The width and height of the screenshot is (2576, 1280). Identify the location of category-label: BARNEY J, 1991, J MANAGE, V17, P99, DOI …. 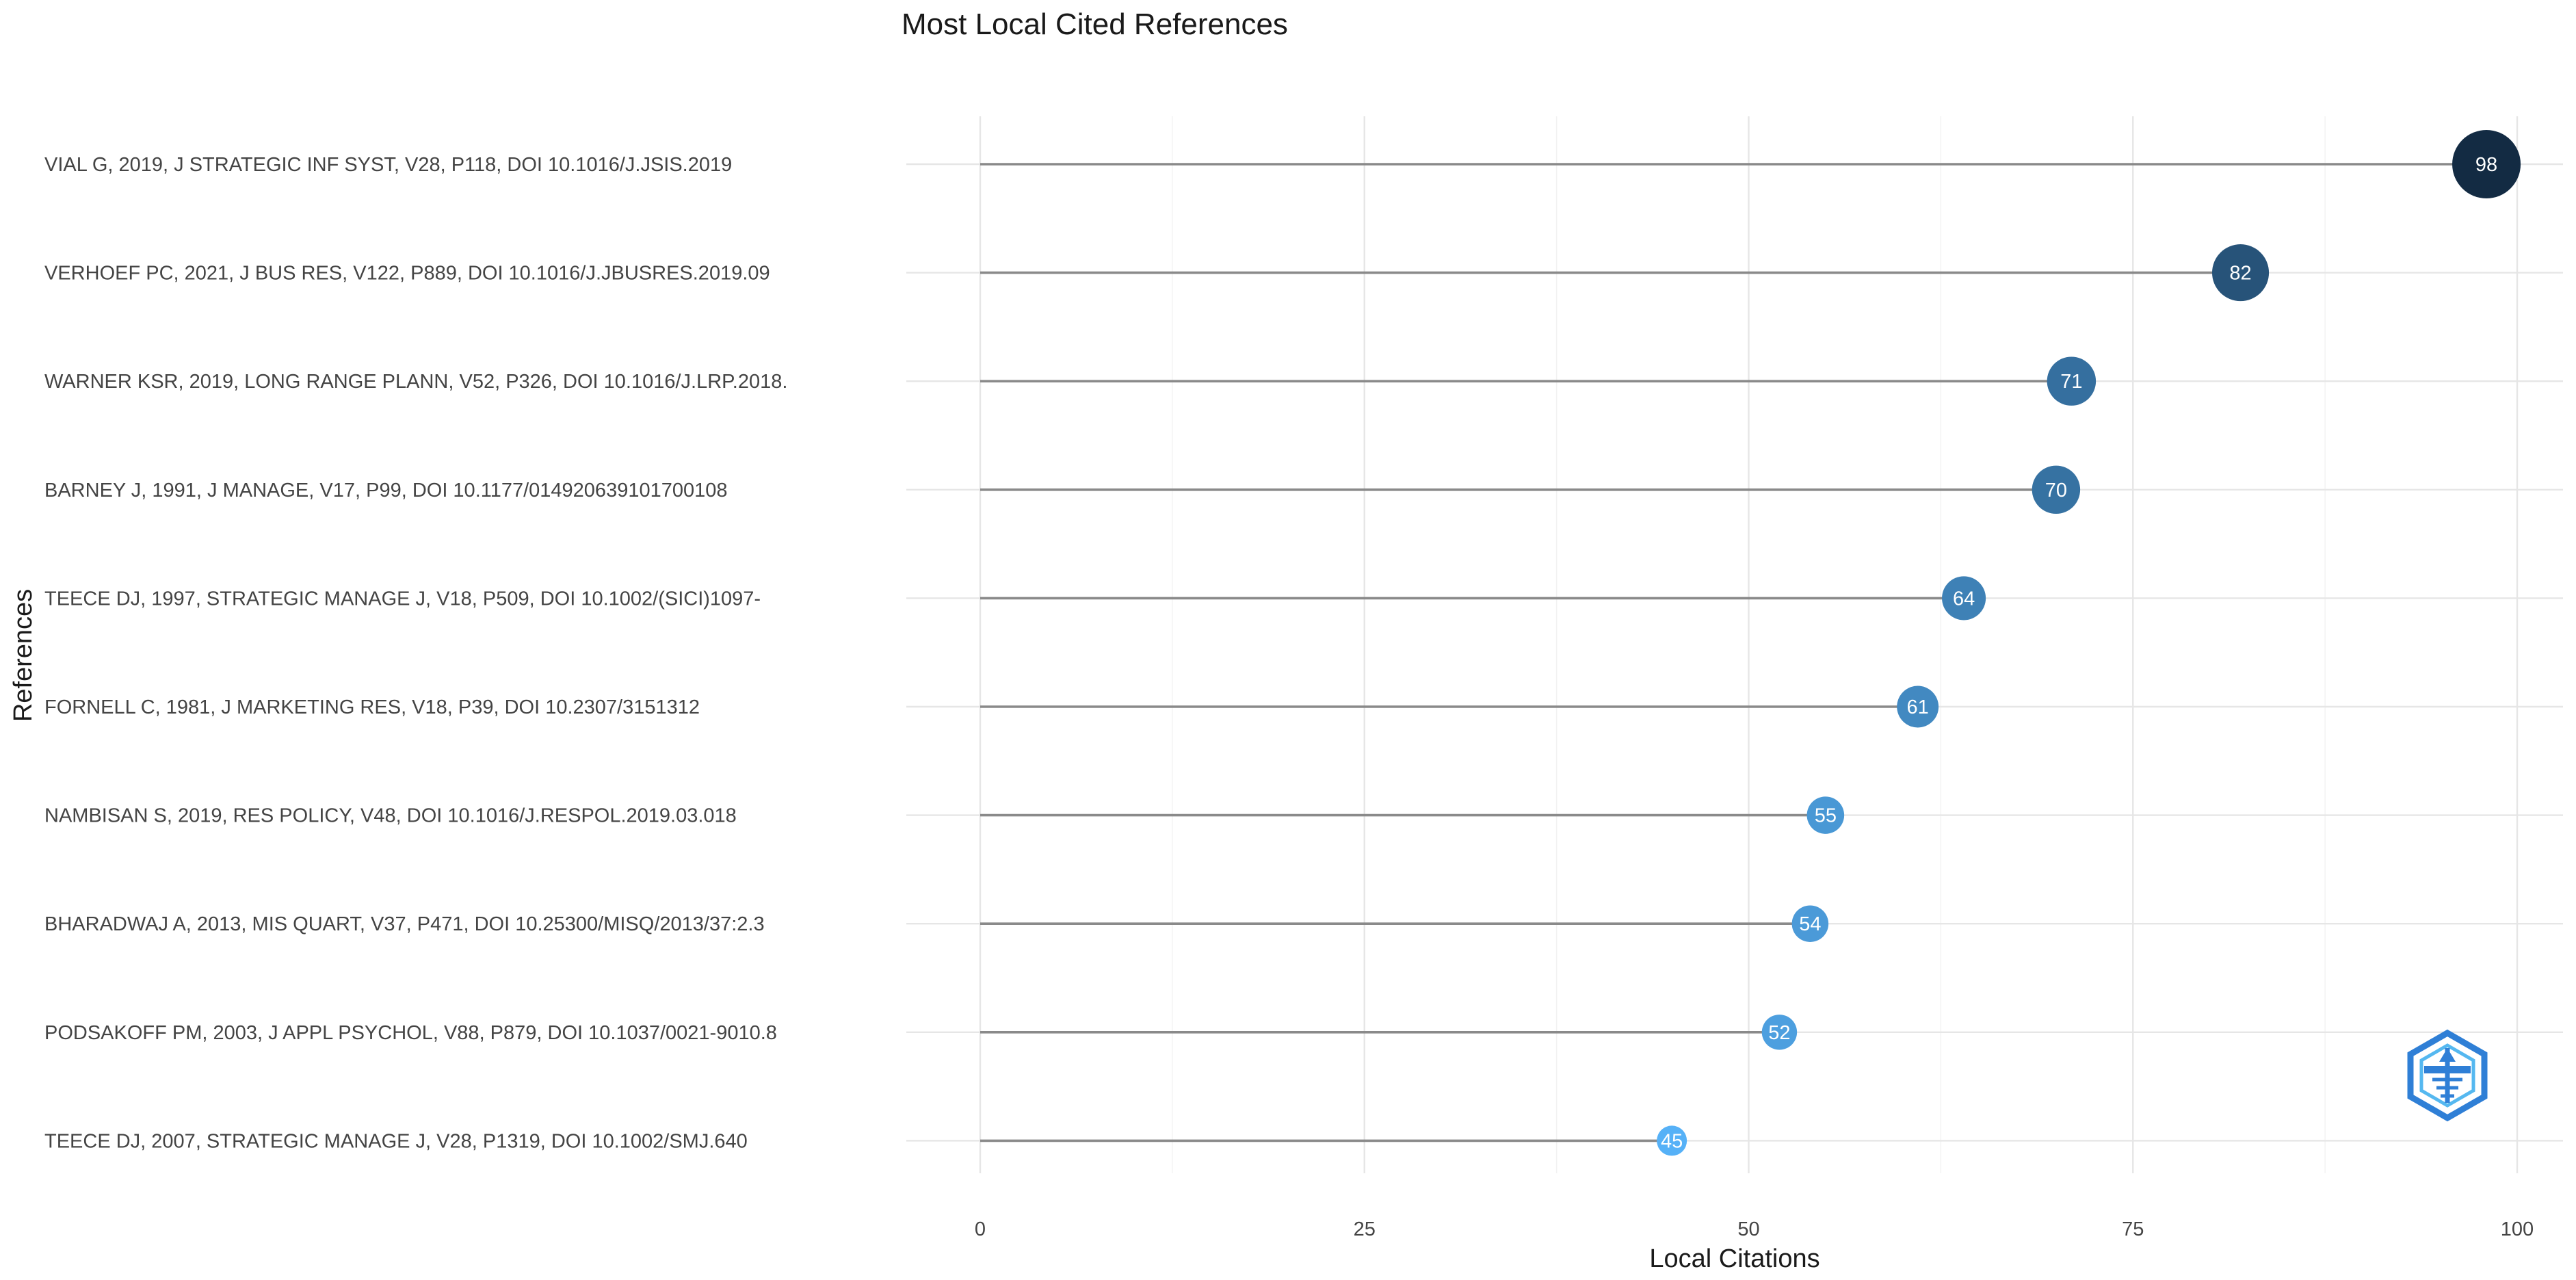
(385, 491).